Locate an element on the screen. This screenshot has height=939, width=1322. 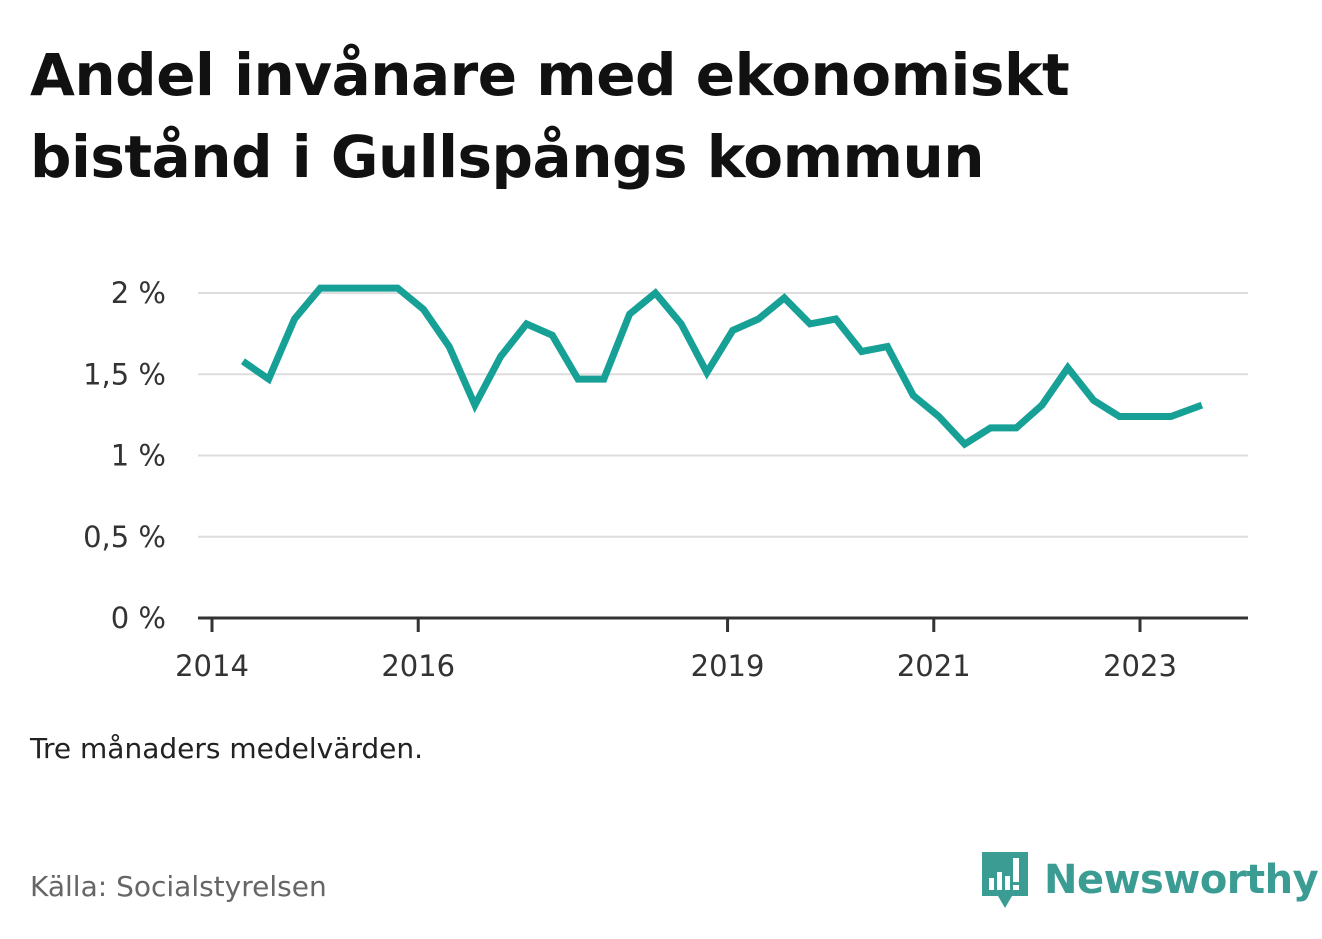
y-tick-label: 0 % is located at coordinates (138, 618).